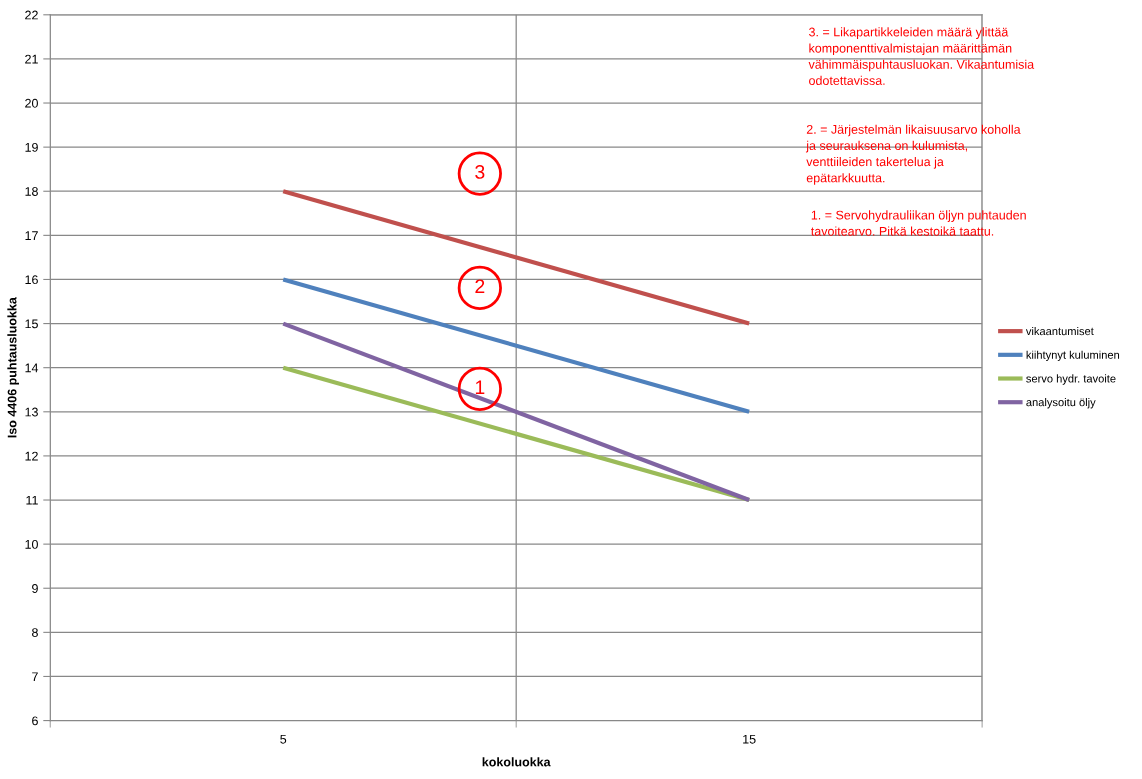 The height and width of the screenshot is (779, 1142). I want to click on annotation: 3, so click(480, 172).